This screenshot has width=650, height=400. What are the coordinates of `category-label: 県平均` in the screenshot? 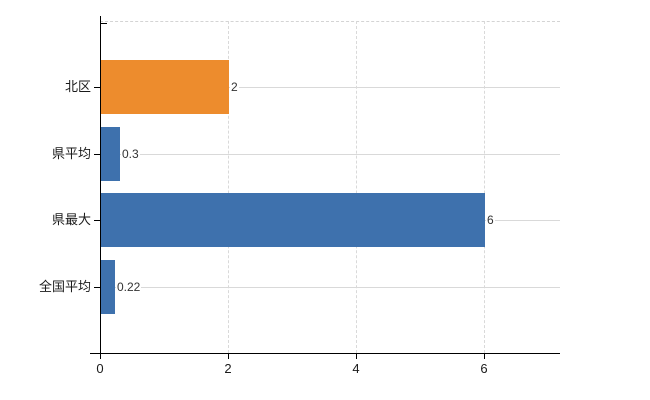 It's located at (71, 153).